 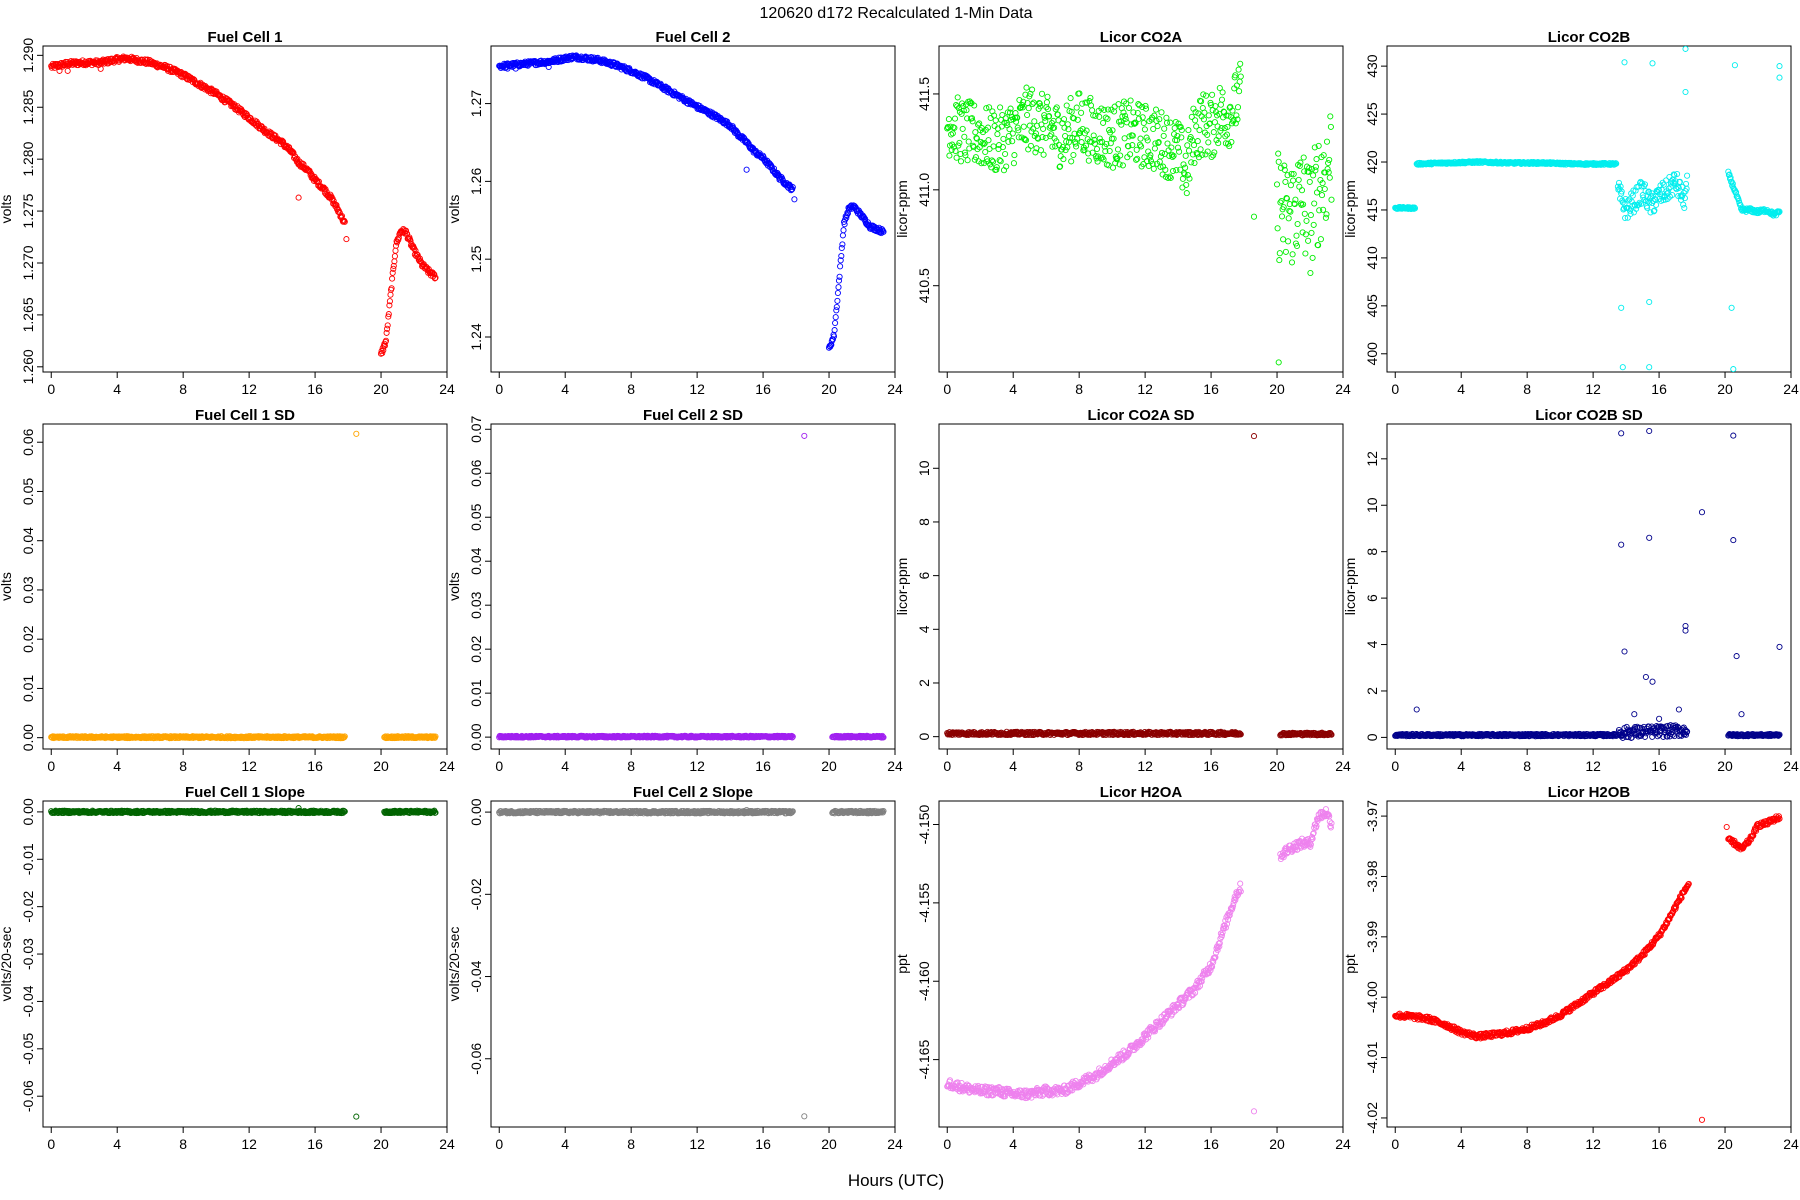 I want to click on x-tick-label: 0, so click(x=51, y=766).